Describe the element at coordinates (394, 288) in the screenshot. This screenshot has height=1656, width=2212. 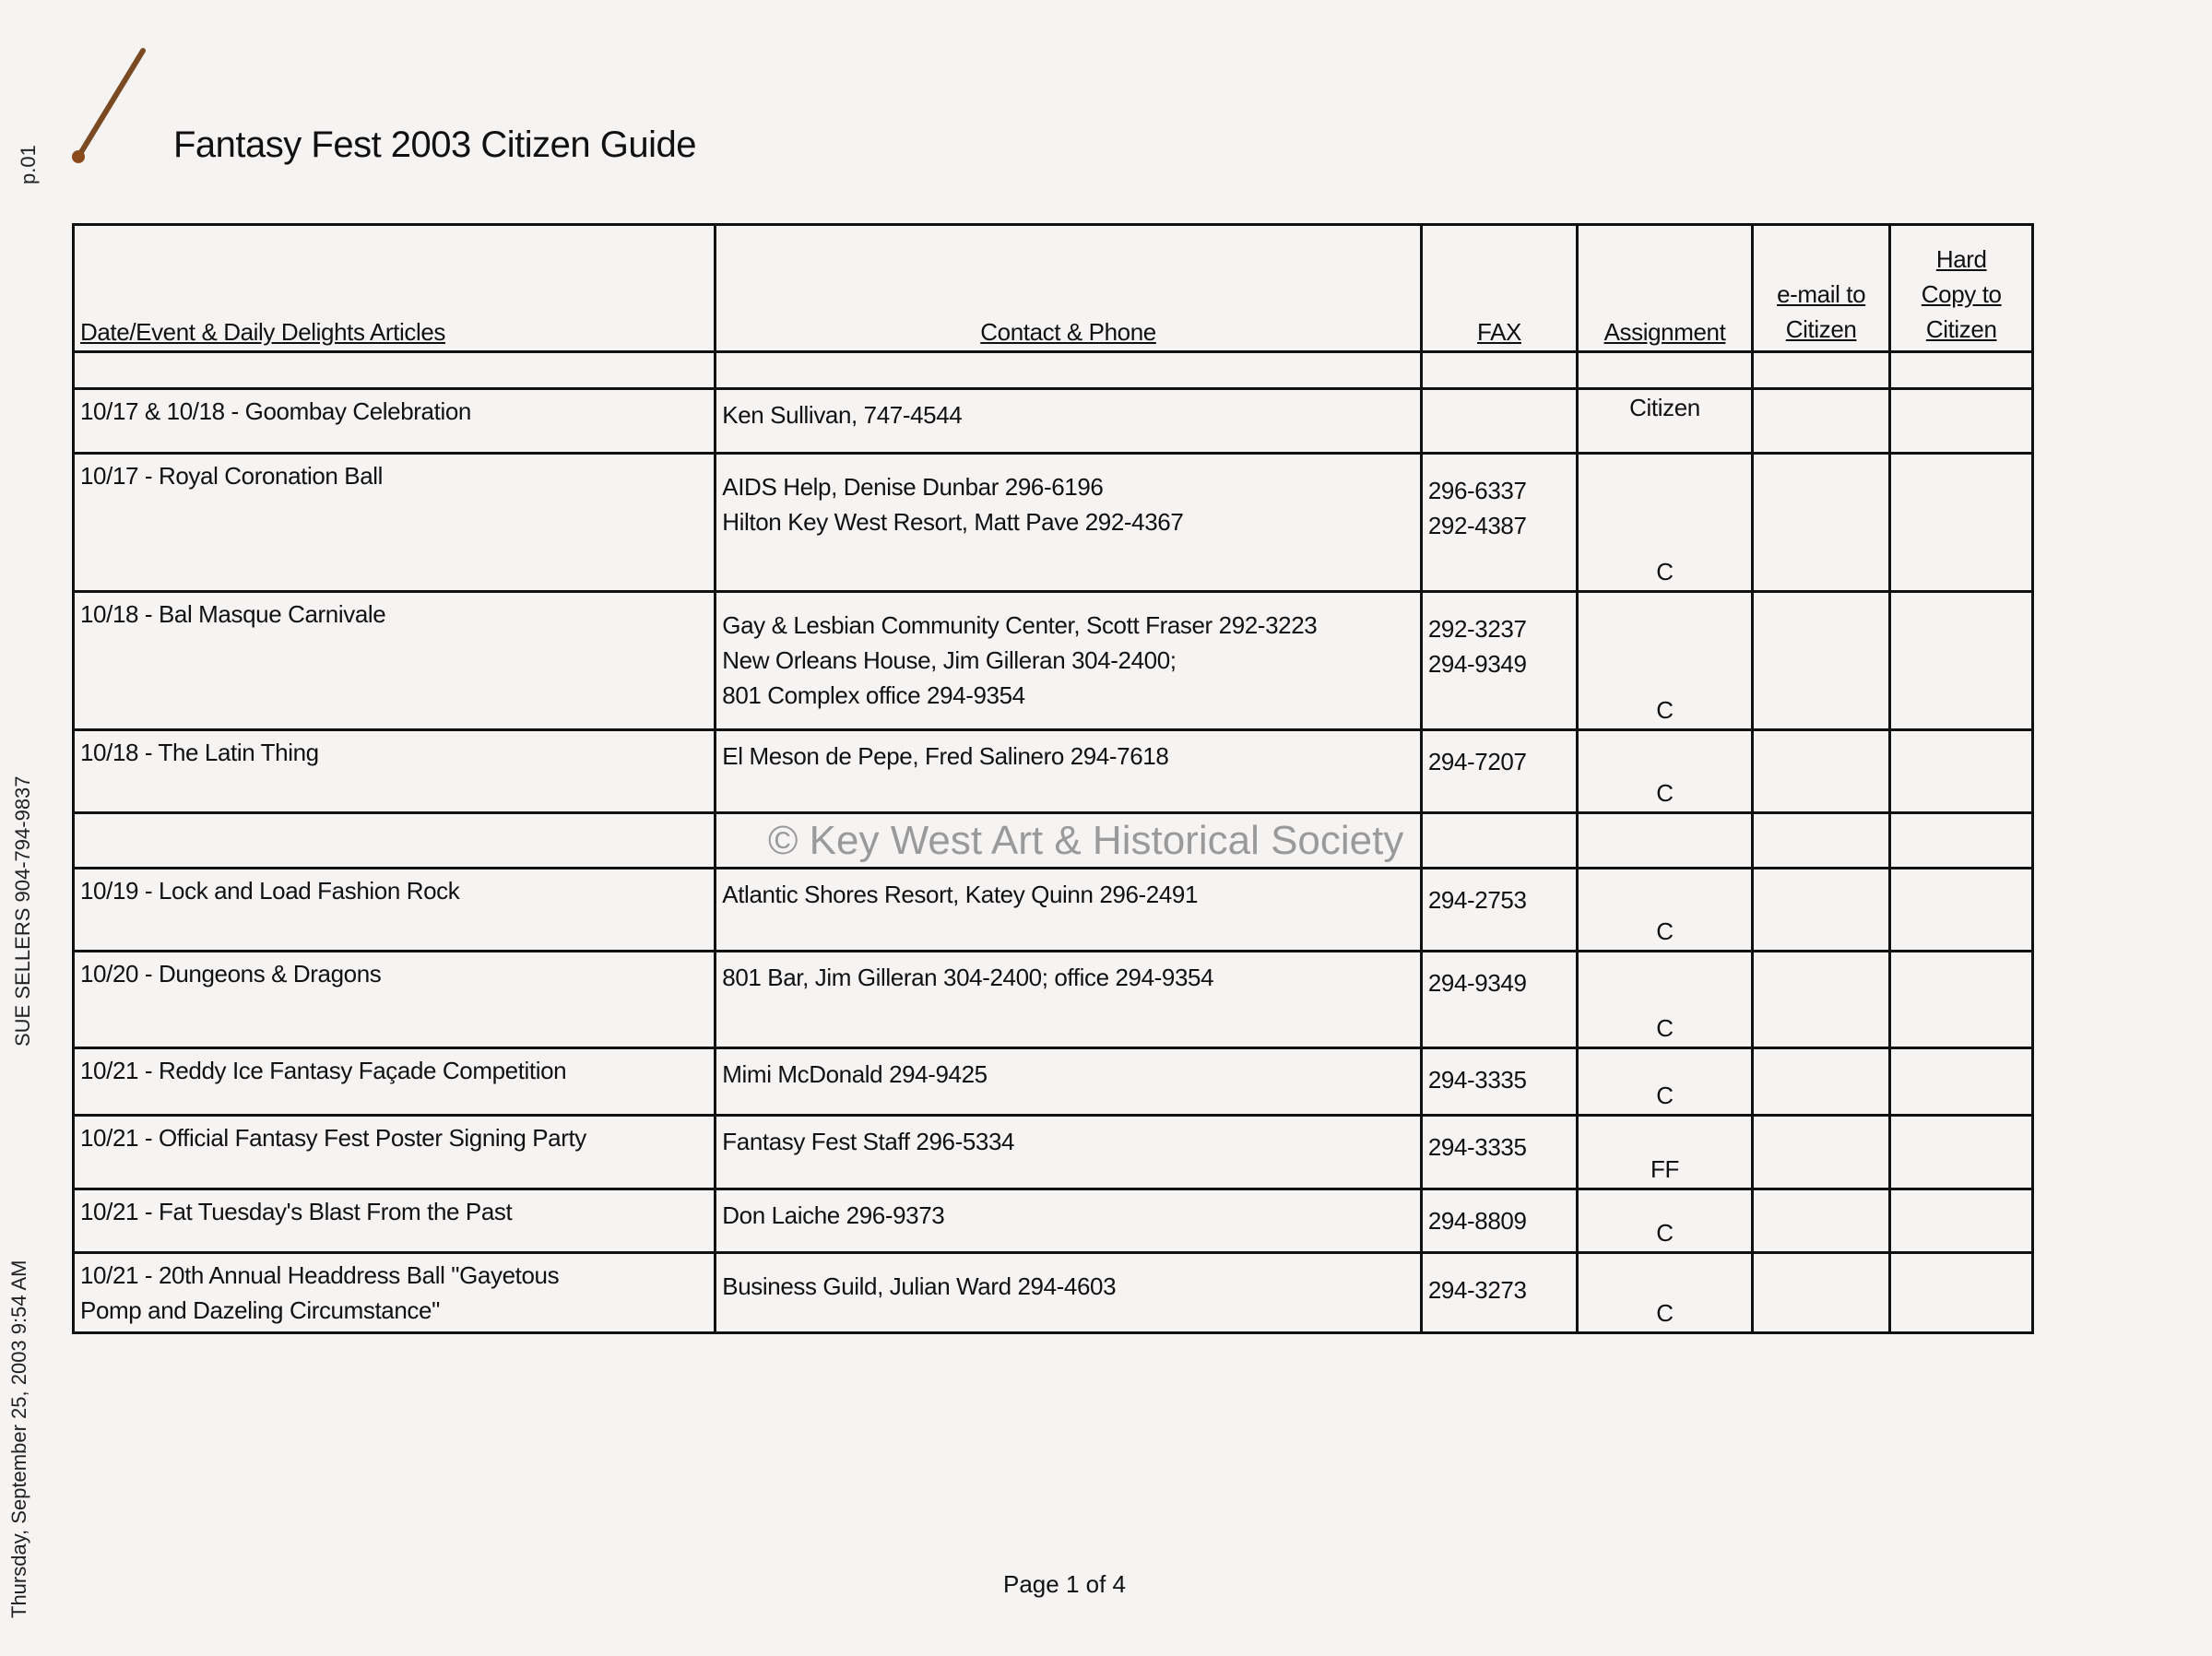
I see `header-event: Date/Event & Daily Delights Articles` at that location.